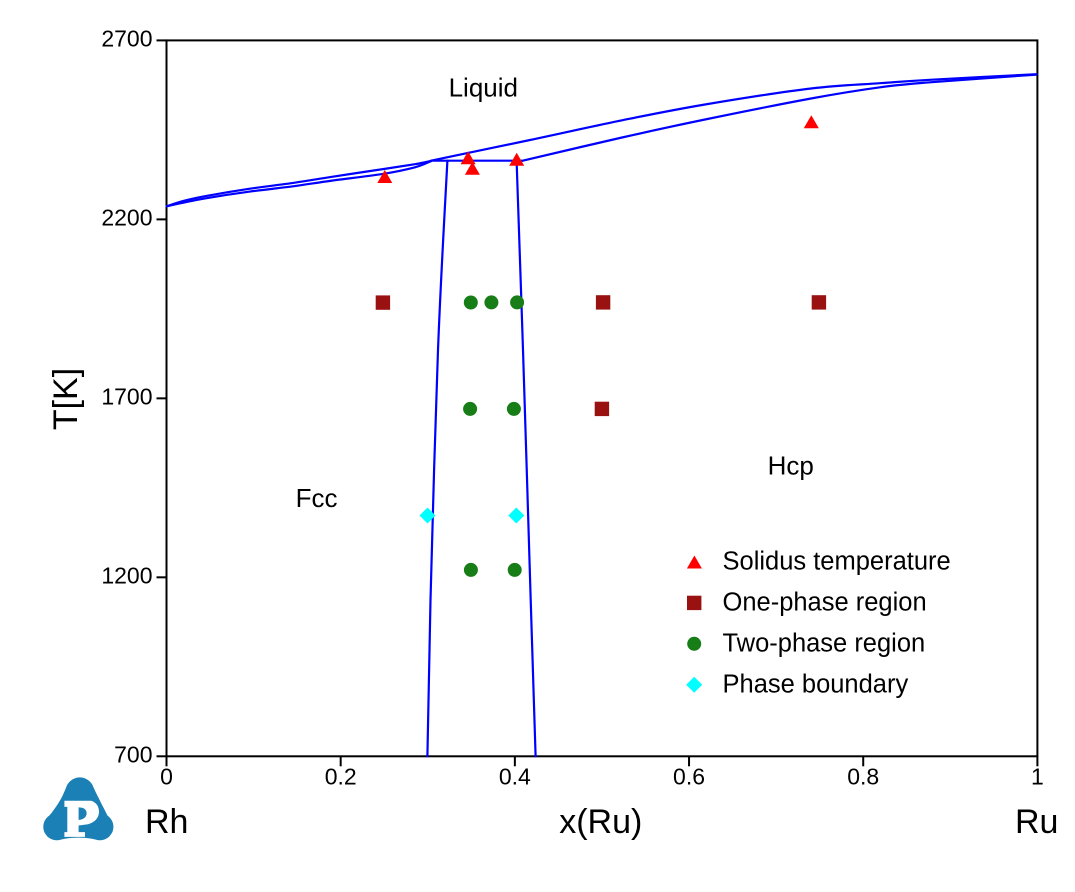  I want to click on svg-text: Phase boundary, so click(816, 684).